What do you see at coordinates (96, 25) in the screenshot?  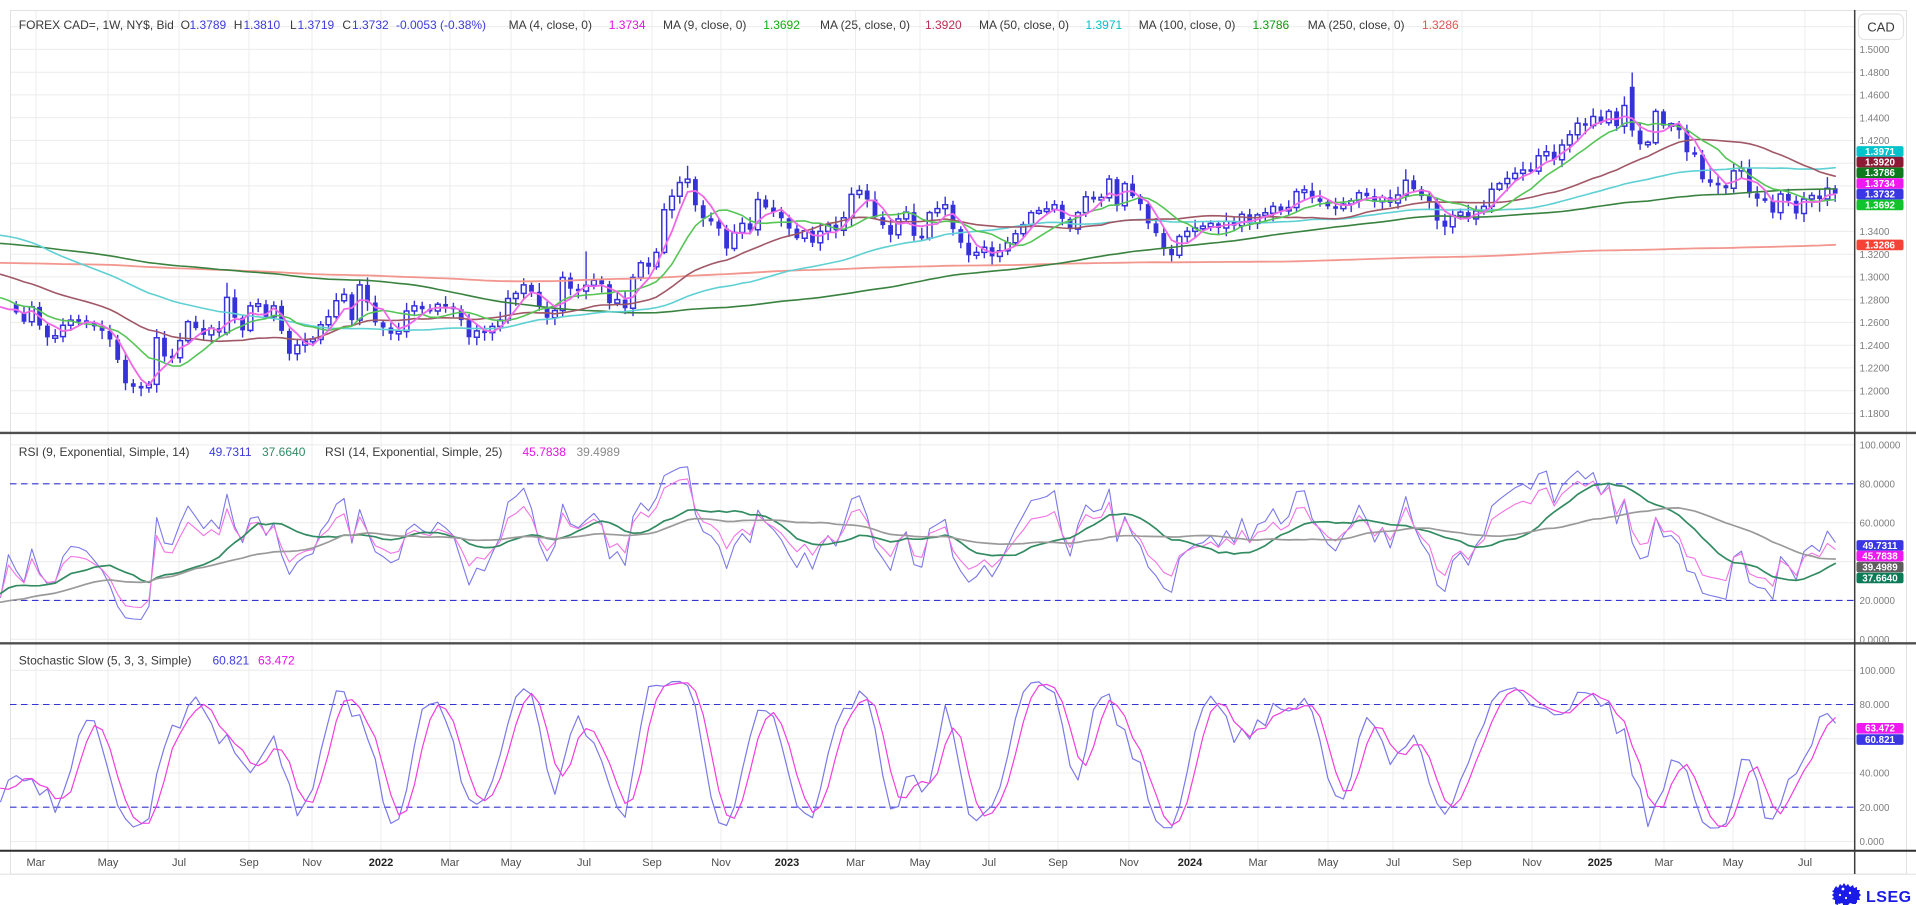 I see `svg-text: FOREX CAD=, 1W, NY$, Bid` at bounding box center [96, 25].